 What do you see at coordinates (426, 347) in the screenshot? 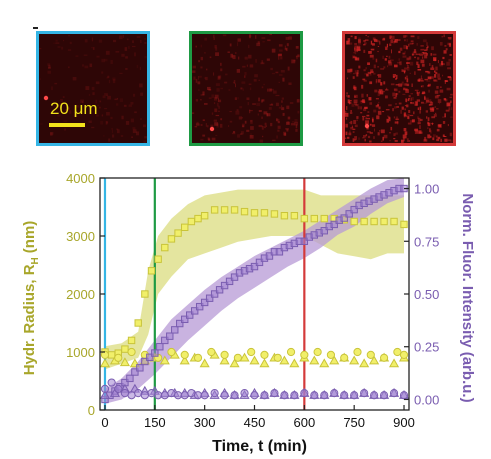
I see `y-right-tick-label: 0.25` at bounding box center [426, 347].